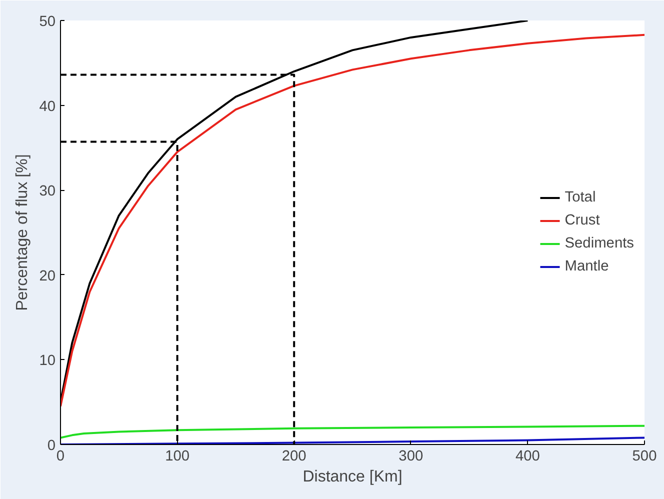  Describe the element at coordinates (644, 456) in the screenshot. I see `x-tick-label: 500` at that location.